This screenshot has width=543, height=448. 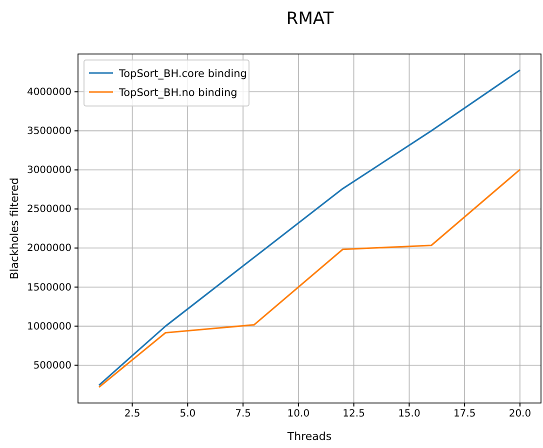 What do you see at coordinates (182, 74) in the screenshot?
I see `legend-label: TopSort_BH.core binding` at bounding box center [182, 74].